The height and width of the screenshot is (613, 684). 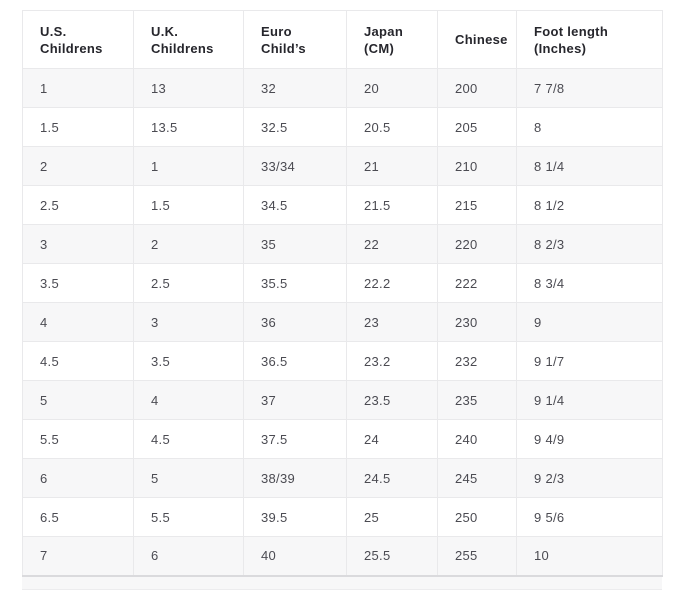 I want to click on table-cell: 33/34, so click(x=295, y=166).